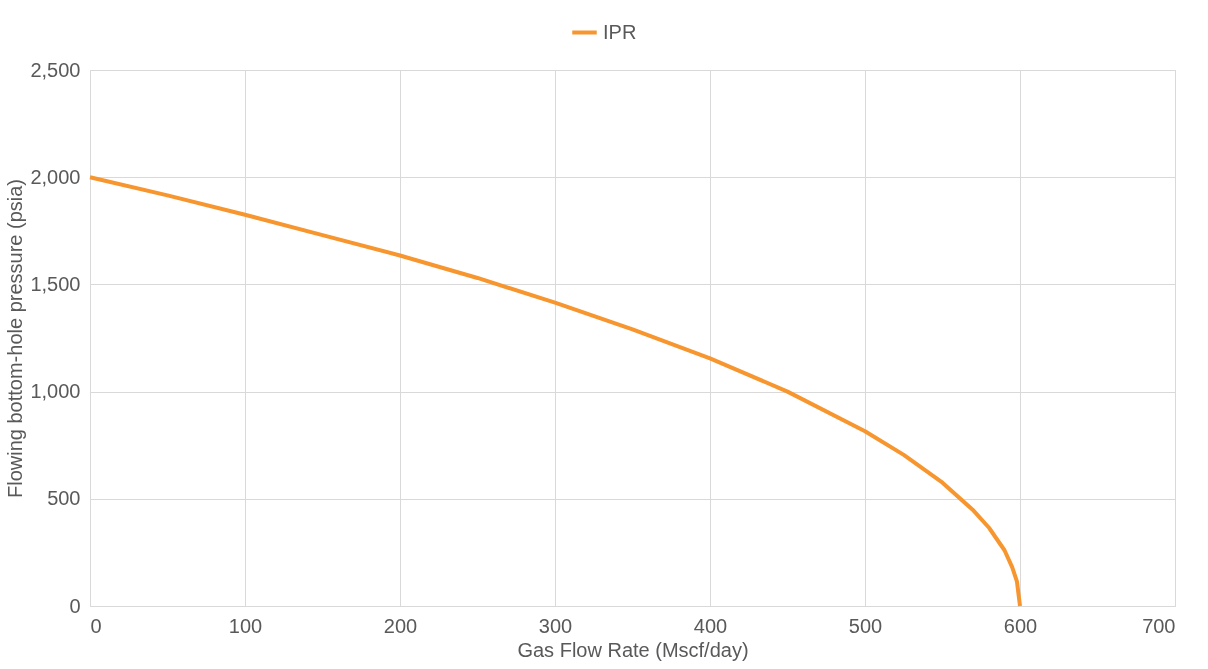 This screenshot has width=1208, height=669. I want to click on y-tick-label: 1,500, so click(55, 283).